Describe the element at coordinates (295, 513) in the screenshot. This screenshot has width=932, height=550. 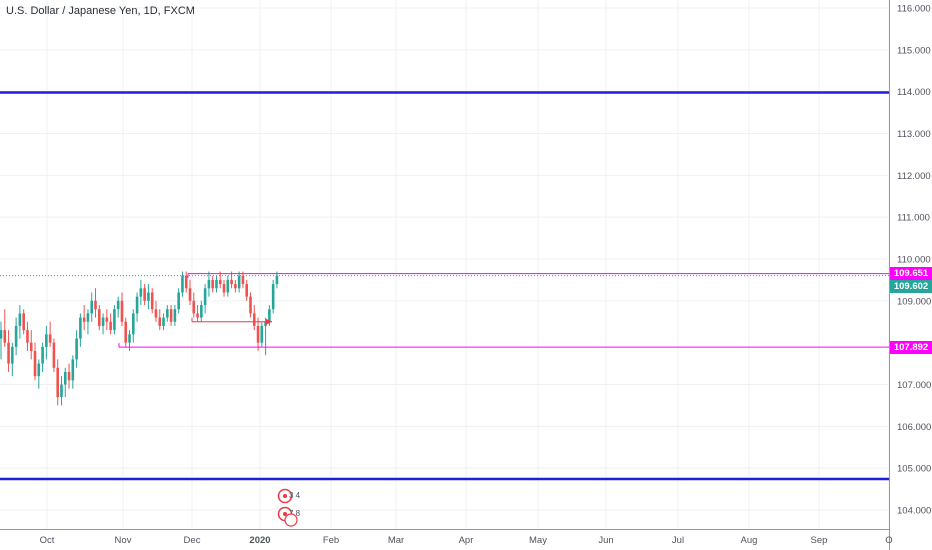
I see `event-marker-label: 7 8` at that location.